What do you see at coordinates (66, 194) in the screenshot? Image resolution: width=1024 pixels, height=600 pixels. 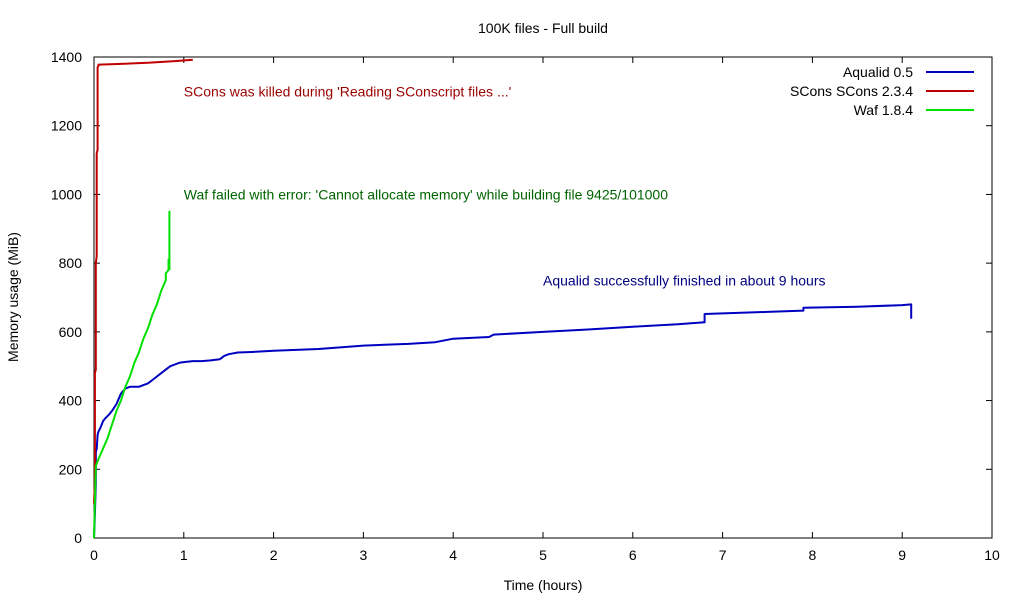 I see `y-tick-label: 1000` at bounding box center [66, 194].